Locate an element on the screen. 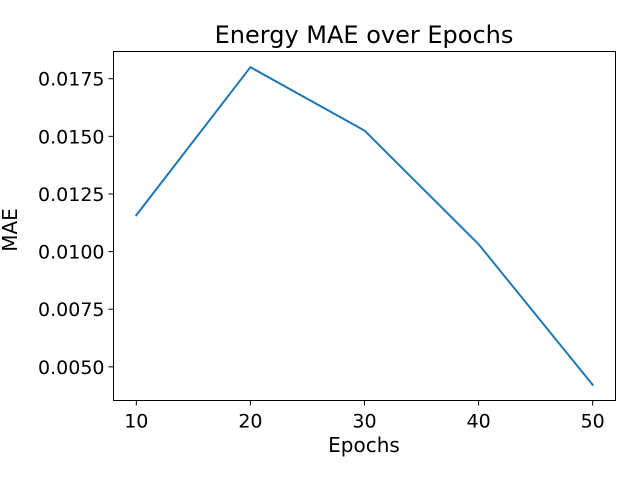 The image size is (640, 480). chart-title: Energy MAE over Epochs is located at coordinates (364, 35).